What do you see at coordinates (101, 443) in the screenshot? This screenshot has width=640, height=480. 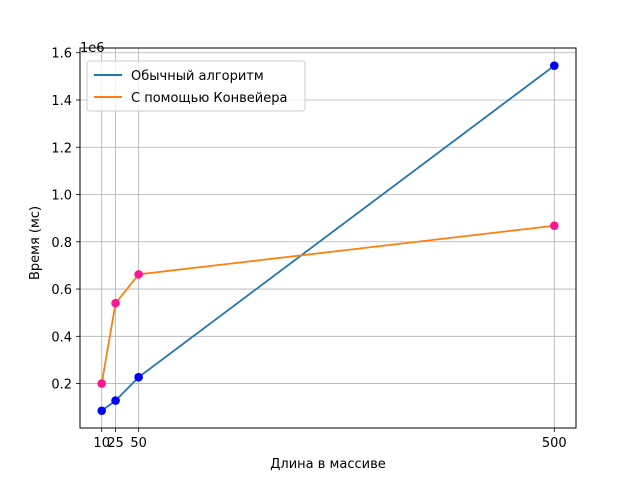 I see `x-tick-label: 10` at bounding box center [101, 443].